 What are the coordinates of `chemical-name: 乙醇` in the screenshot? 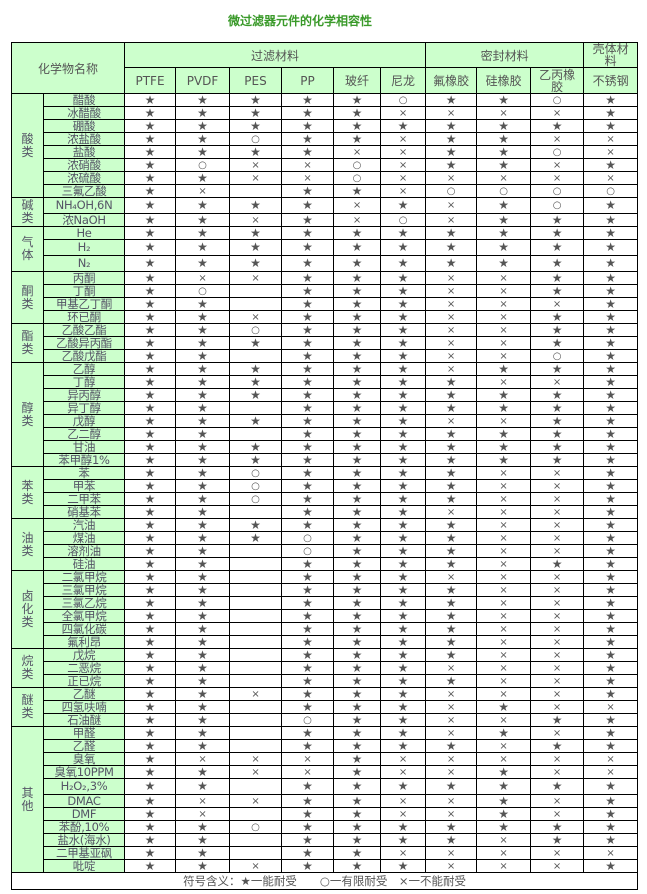 It's located at (84, 369).